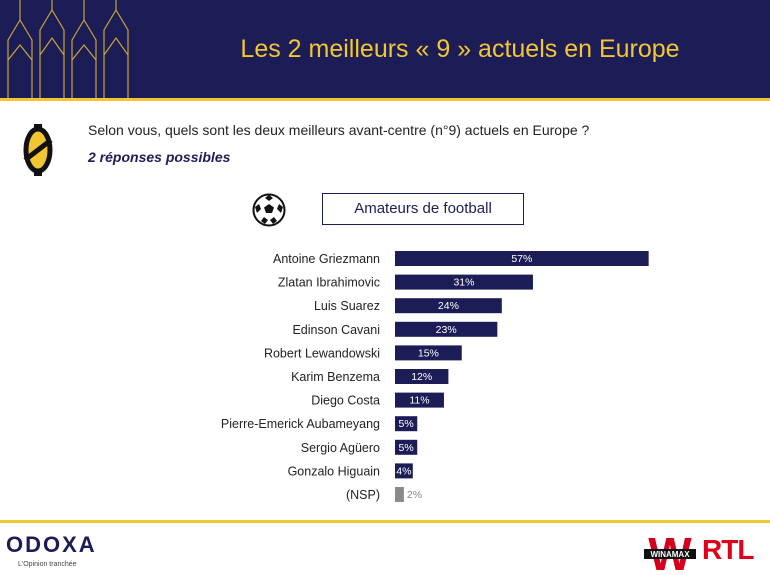 Image resolution: width=770 pixels, height=575 pixels. What do you see at coordinates (68, 49) in the screenshot?
I see `header-pattern-decoration` at bounding box center [68, 49].